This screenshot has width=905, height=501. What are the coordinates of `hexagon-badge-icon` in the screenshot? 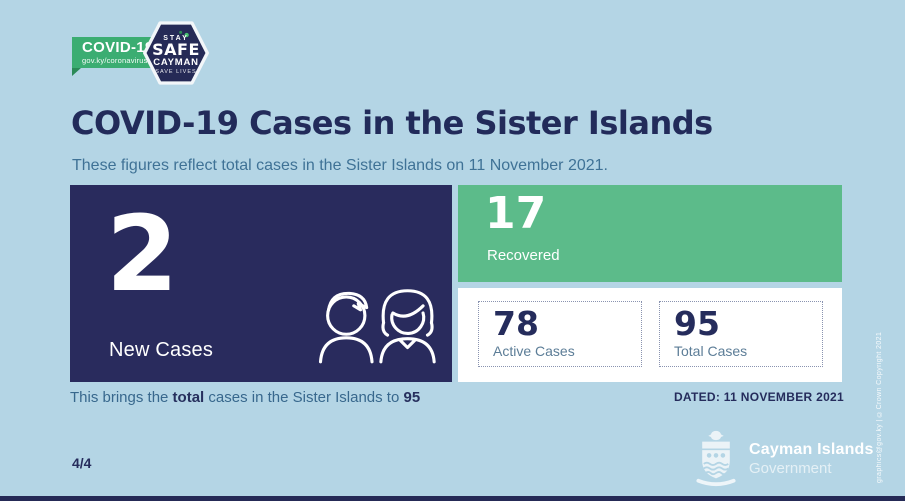 It's located at (176, 53).